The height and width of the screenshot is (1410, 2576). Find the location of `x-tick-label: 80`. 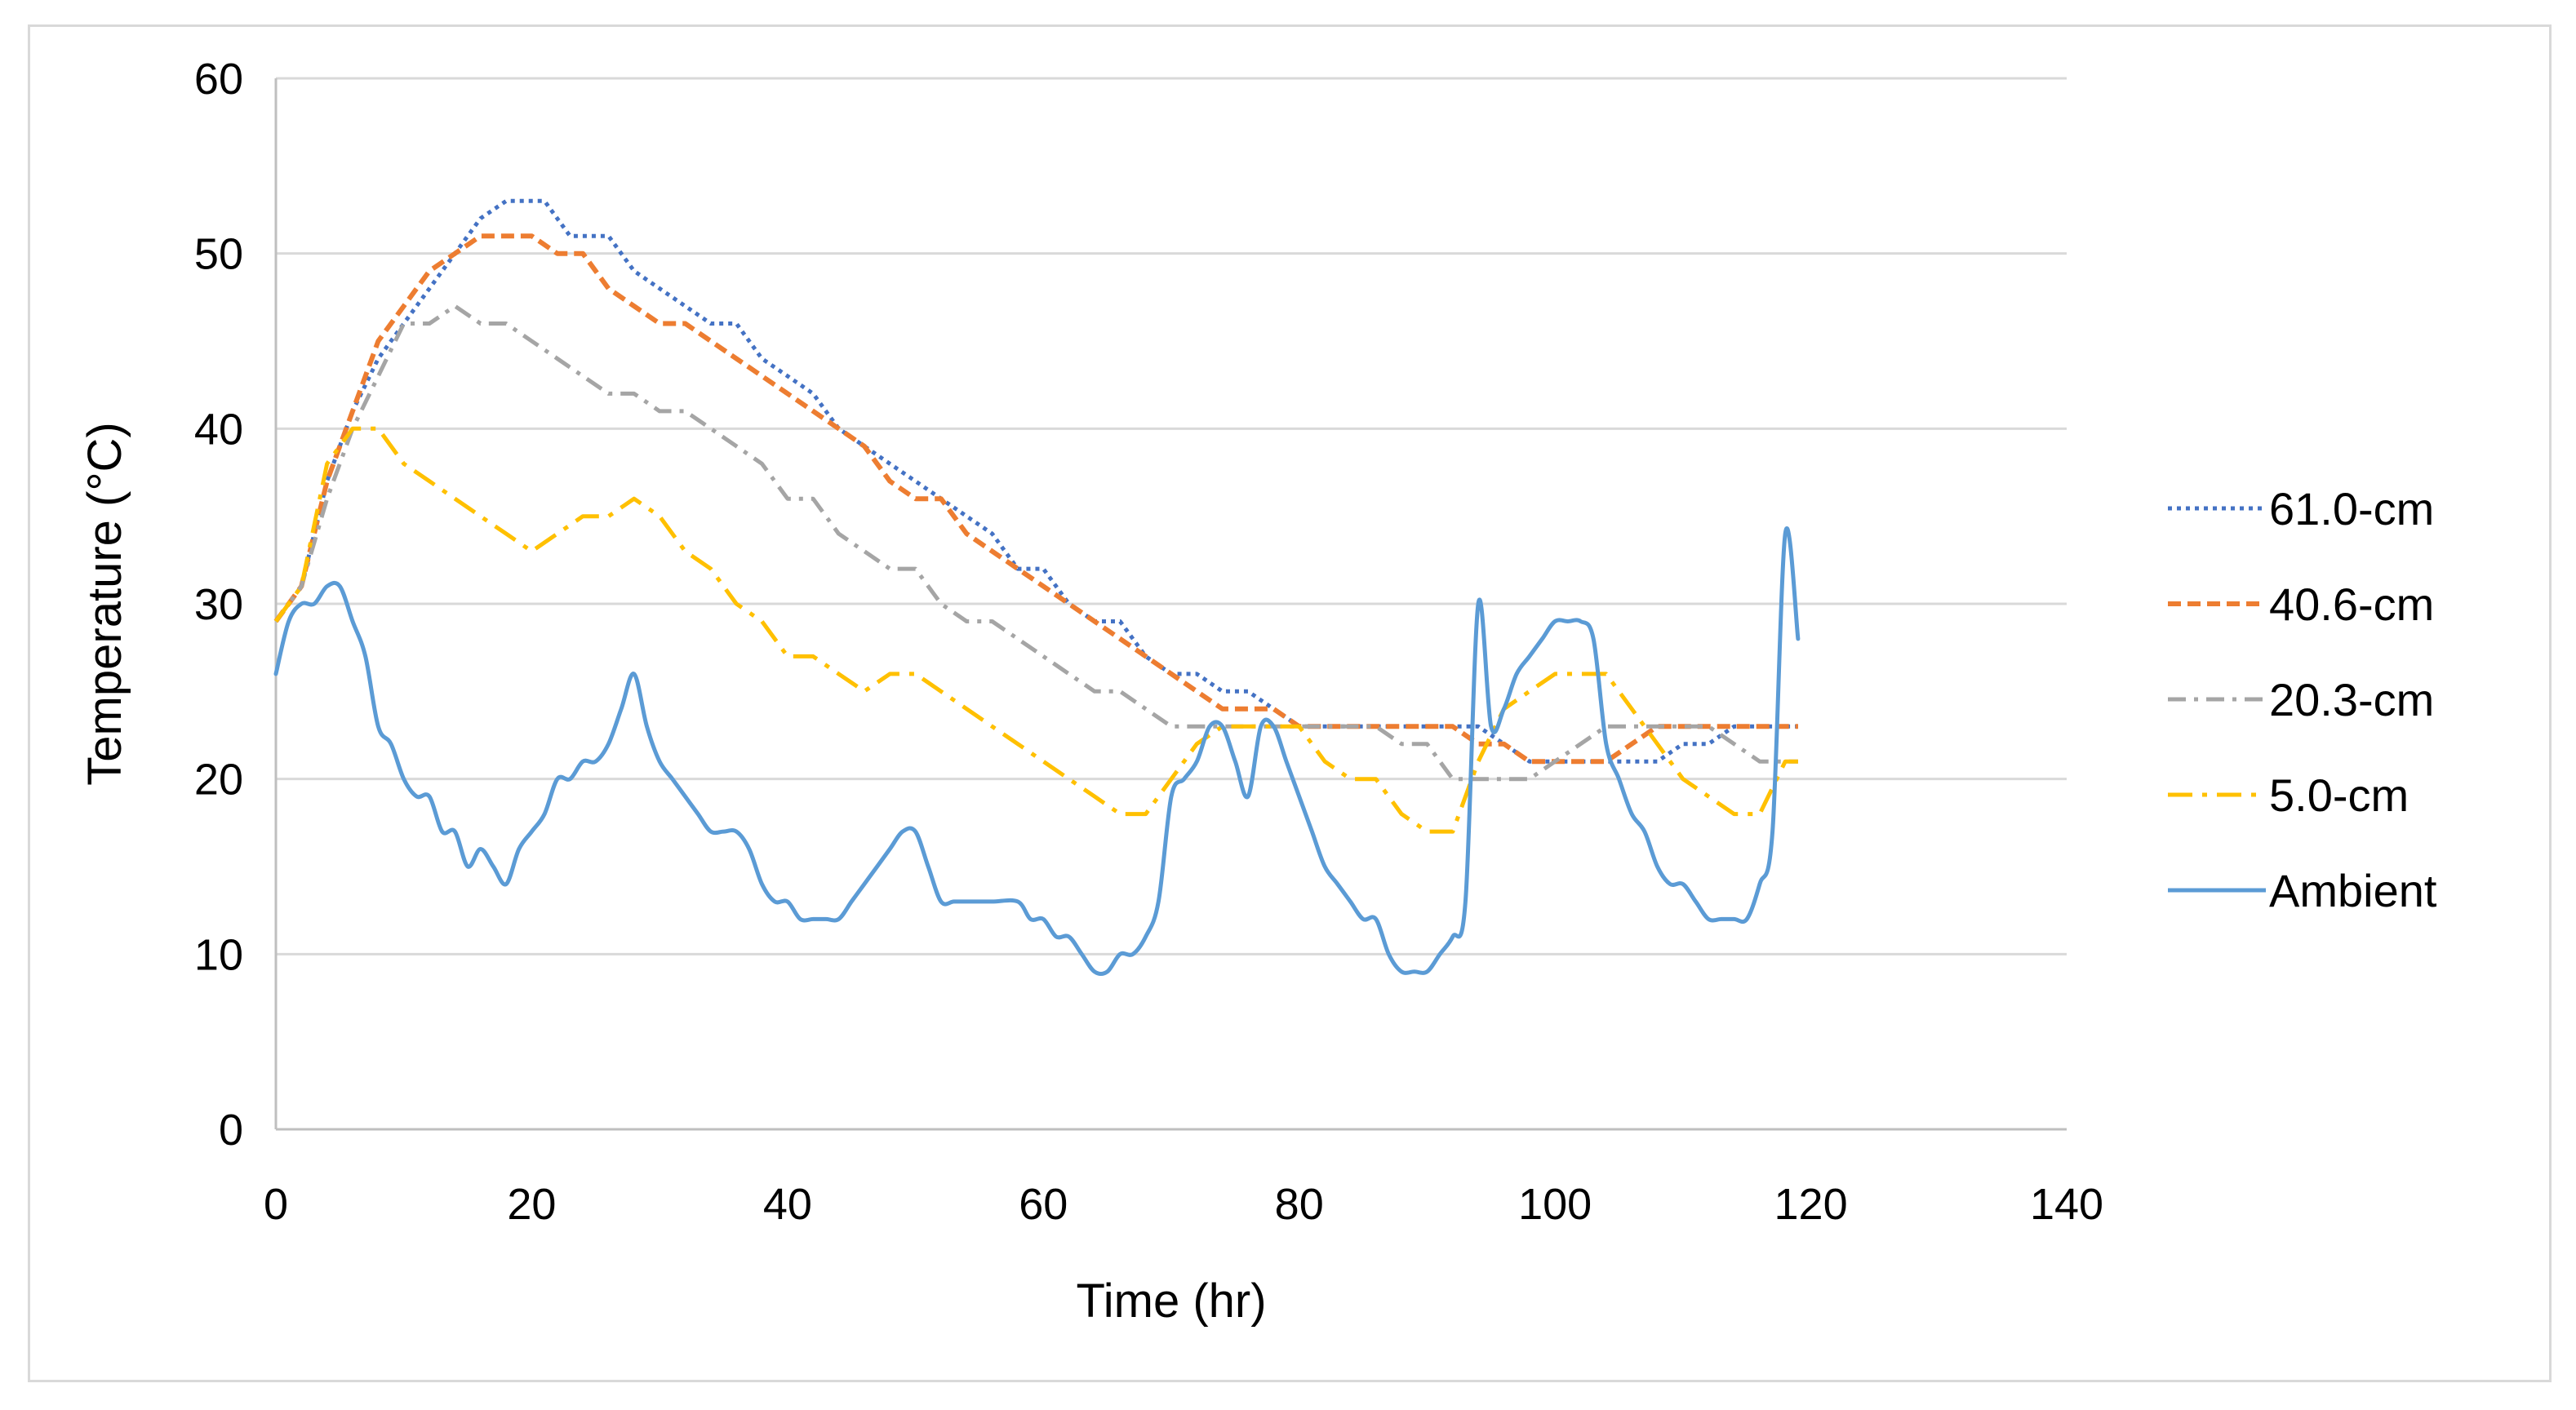

x-tick-label: 80 is located at coordinates (1299, 1204).